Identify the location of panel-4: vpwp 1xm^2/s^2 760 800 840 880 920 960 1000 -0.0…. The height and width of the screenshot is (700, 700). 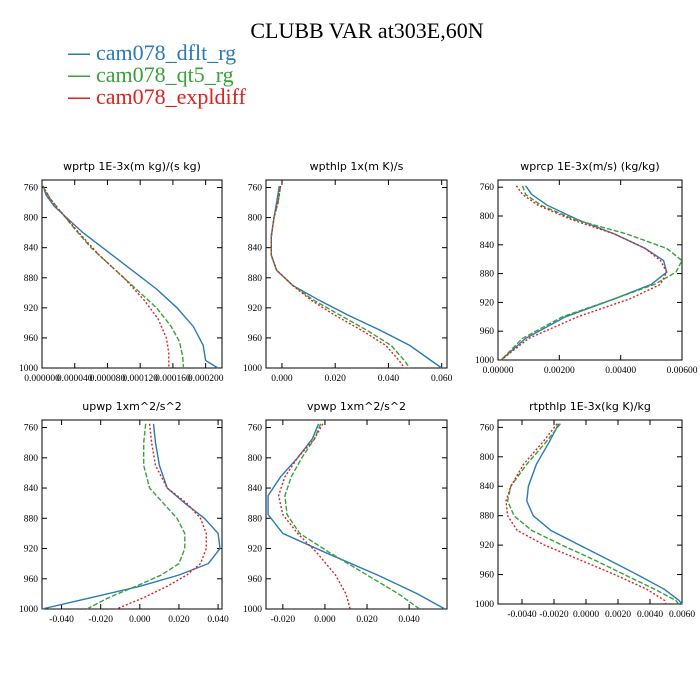
(345, 512).